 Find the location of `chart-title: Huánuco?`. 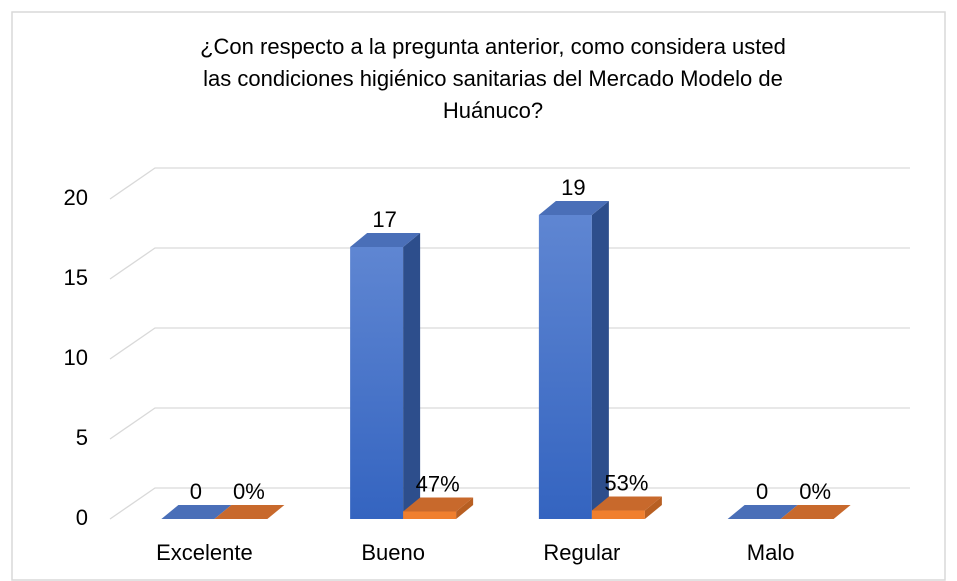

chart-title: Huánuco? is located at coordinates (493, 110).